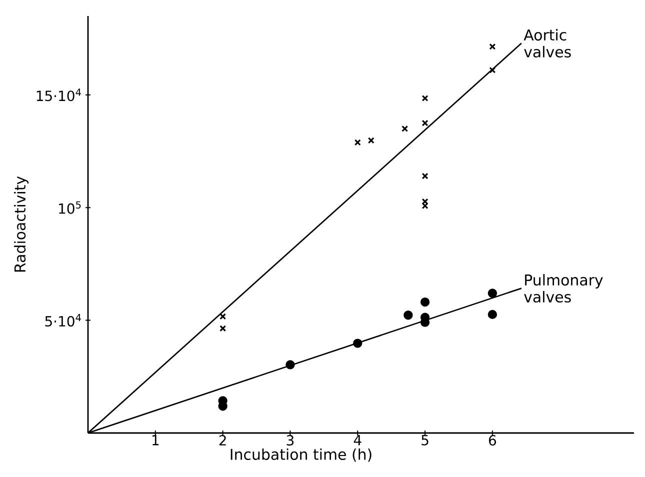 The image size is (645, 477). Describe the element at coordinates (563, 288) in the screenshot. I see `series-label: Pulmonary valves` at that location.